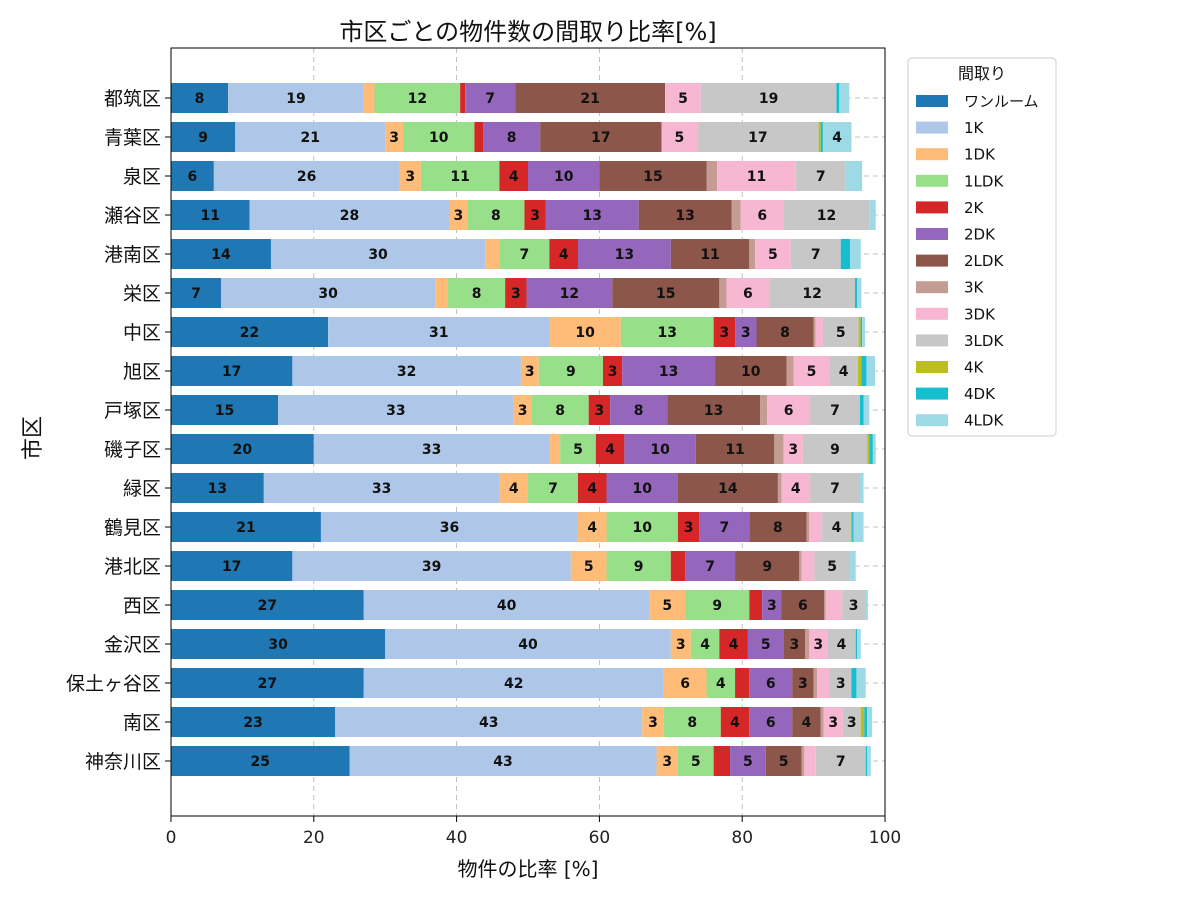 The image size is (1200, 900). I want to click on legend-label: 4K, so click(974, 368).